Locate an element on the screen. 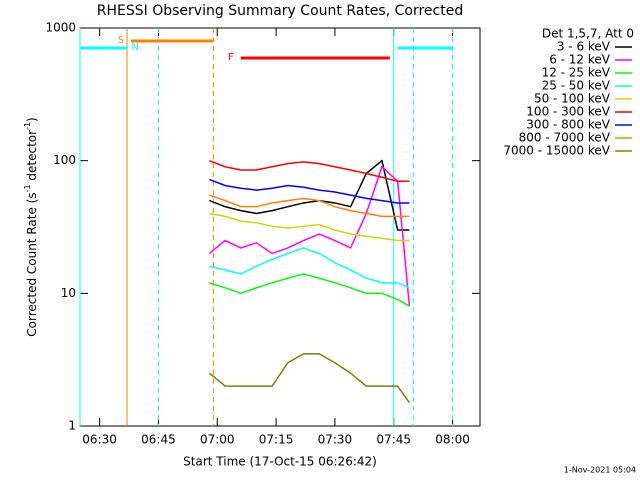  legend-label: 7000 - 15000 keV is located at coordinates (556, 151).